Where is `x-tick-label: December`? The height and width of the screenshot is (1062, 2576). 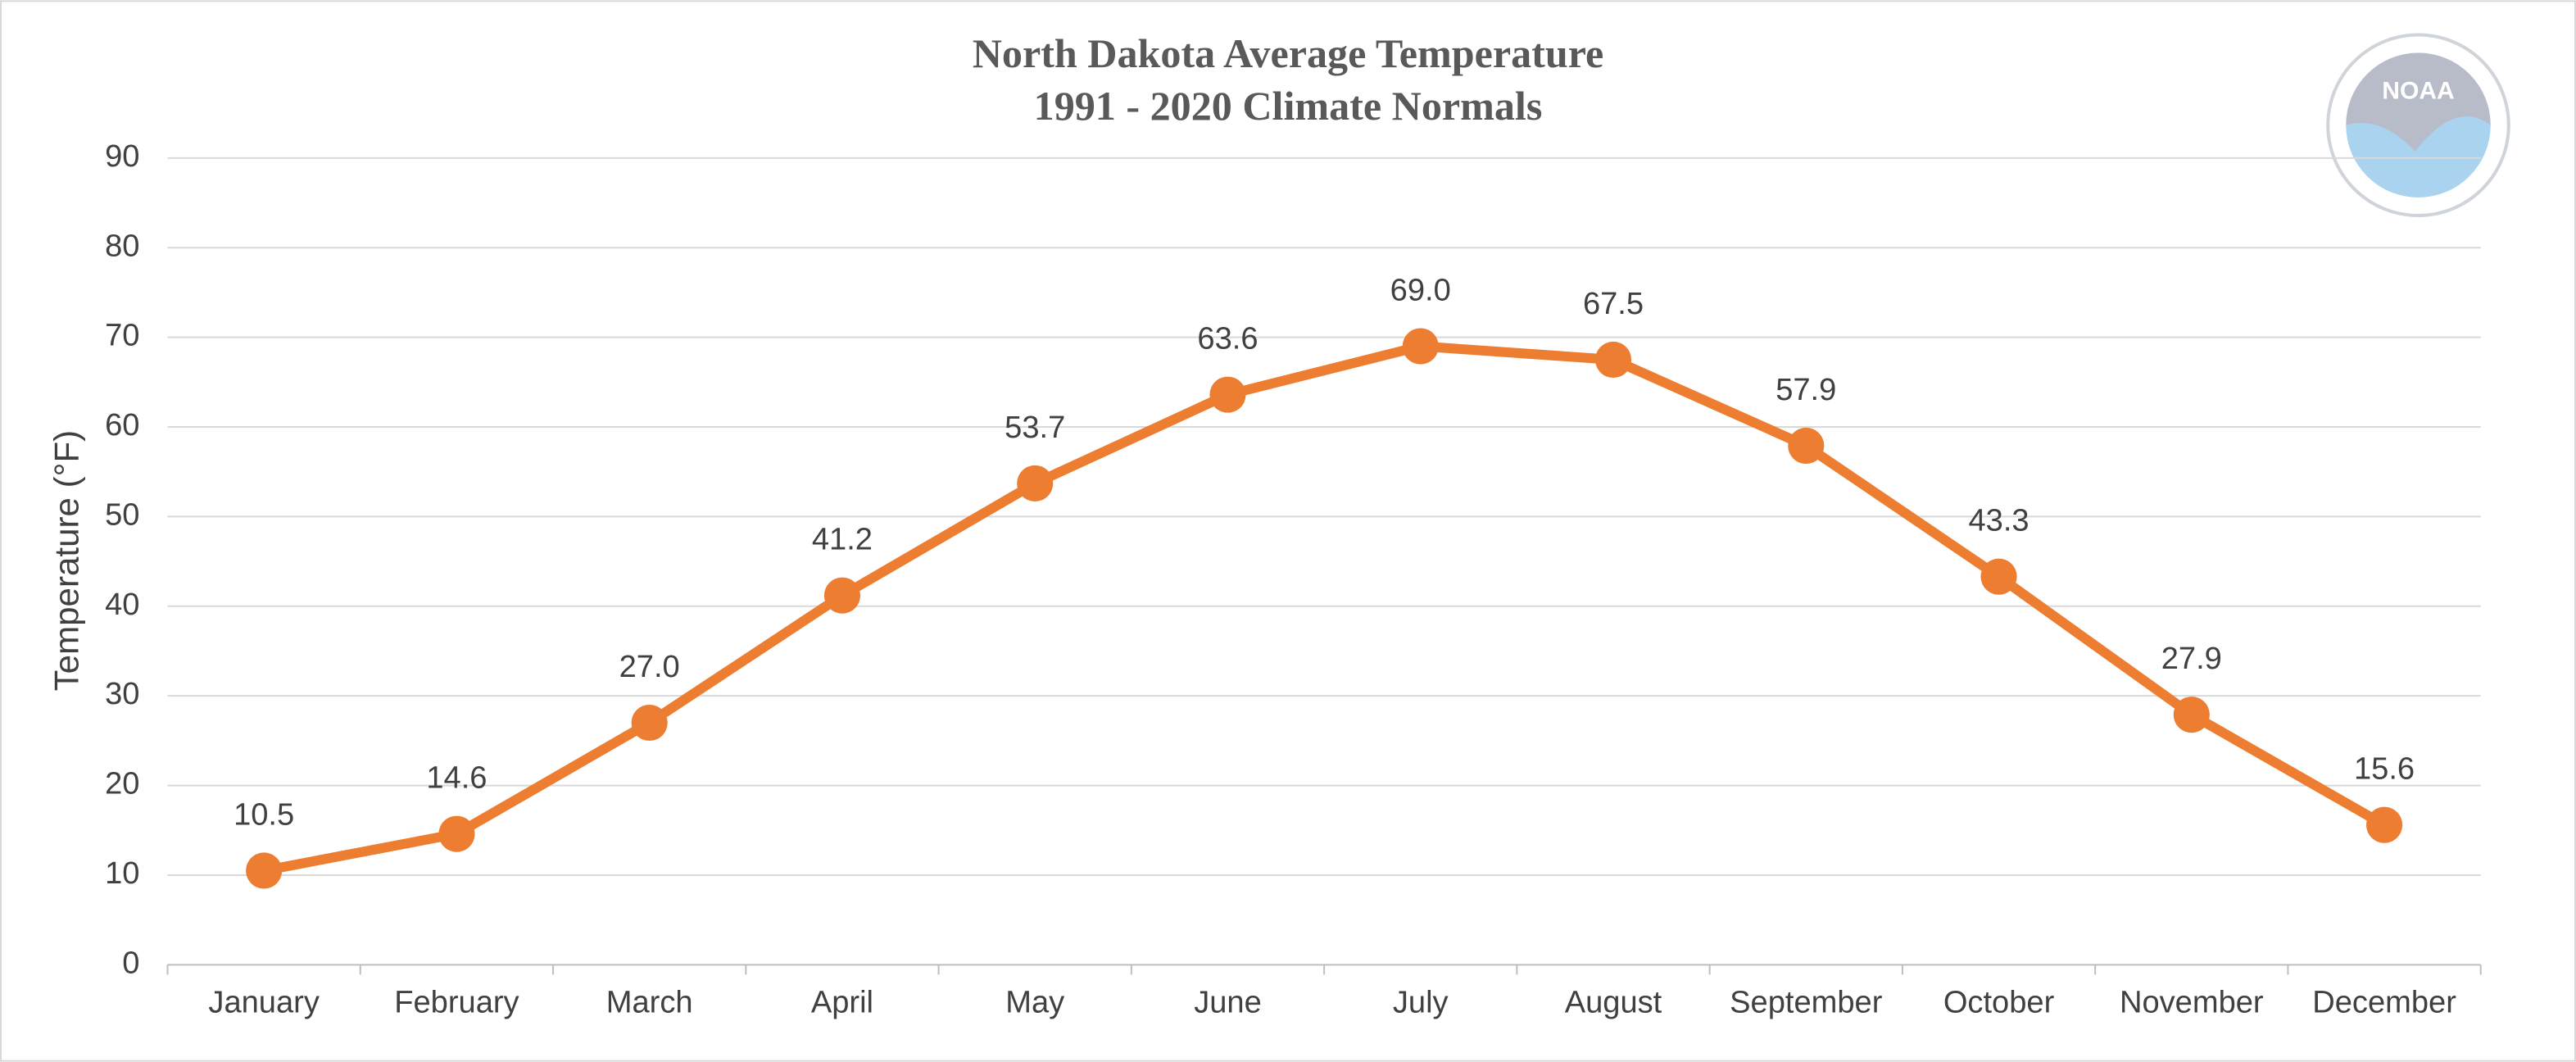 x-tick-label: December is located at coordinates (2384, 1003).